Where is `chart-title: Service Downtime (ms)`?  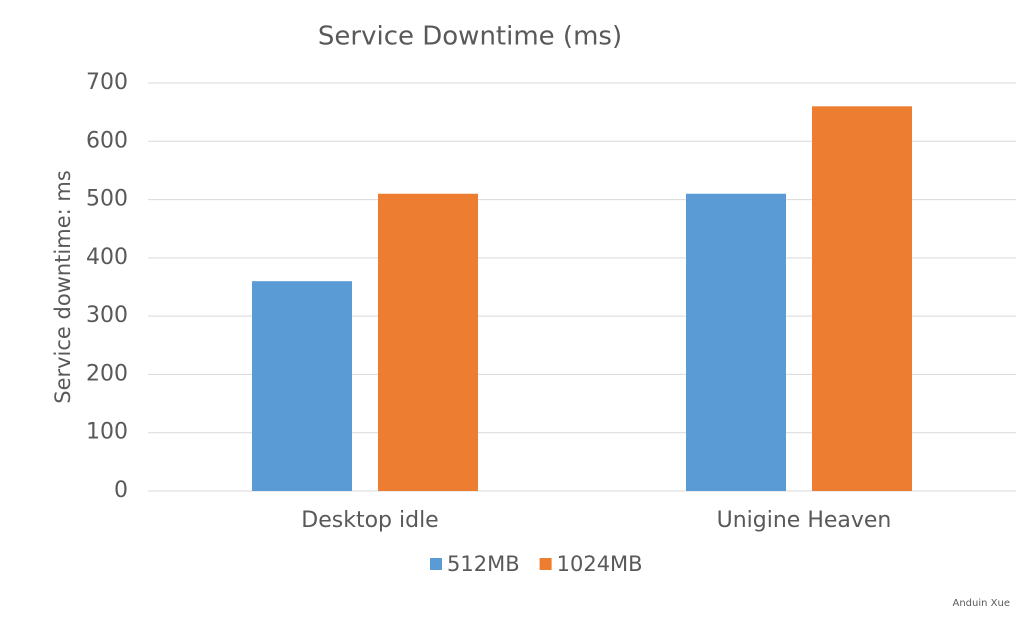
chart-title: Service Downtime (ms) is located at coordinates (470, 37).